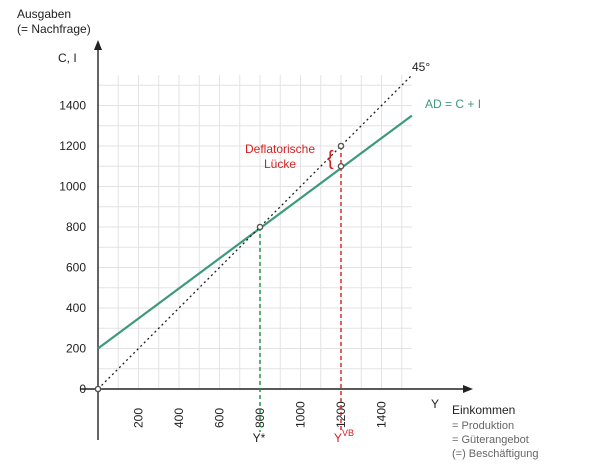 The height and width of the screenshot is (468, 600). What do you see at coordinates (435, 404) in the screenshot?
I see `x-axis-label: Y` at bounding box center [435, 404].